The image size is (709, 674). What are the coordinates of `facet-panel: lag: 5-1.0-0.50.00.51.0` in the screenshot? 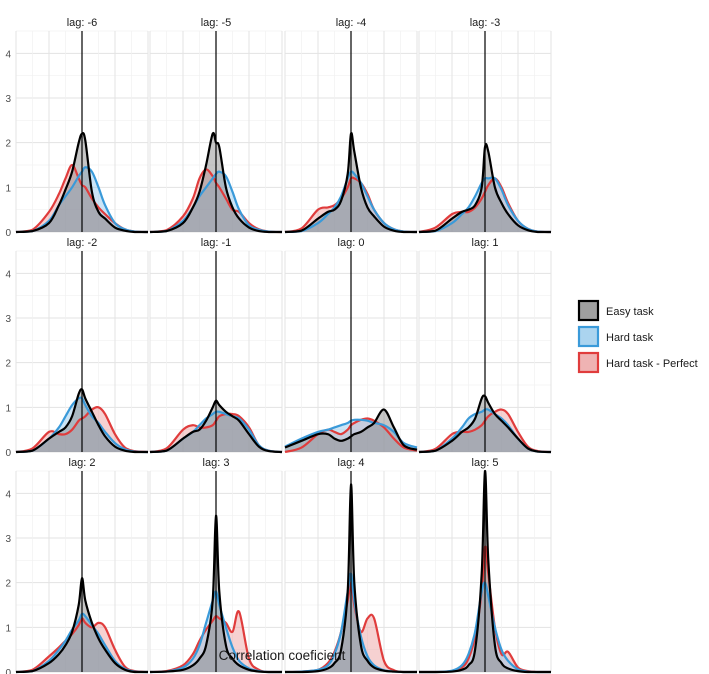 It's located at (485, 565).